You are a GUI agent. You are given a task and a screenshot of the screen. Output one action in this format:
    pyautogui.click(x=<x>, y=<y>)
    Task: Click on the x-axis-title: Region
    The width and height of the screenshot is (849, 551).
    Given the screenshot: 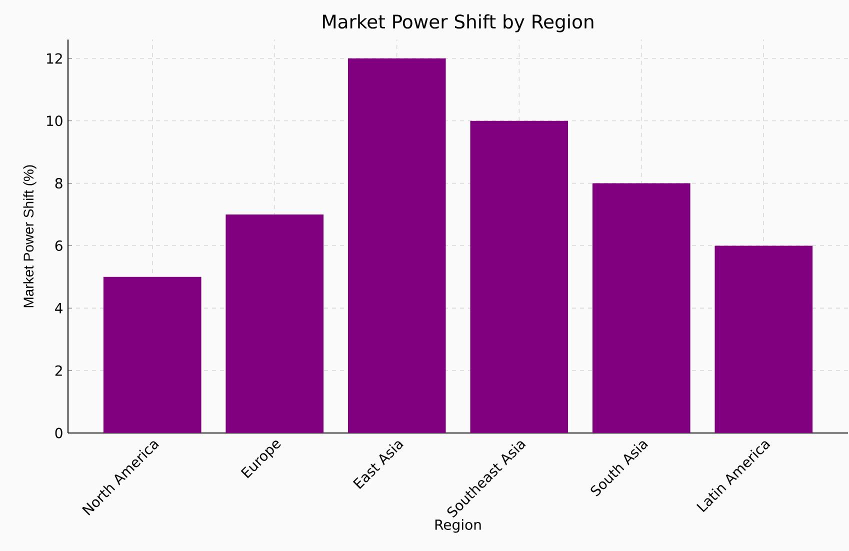 What is the action you would take?
    pyautogui.click(x=458, y=526)
    